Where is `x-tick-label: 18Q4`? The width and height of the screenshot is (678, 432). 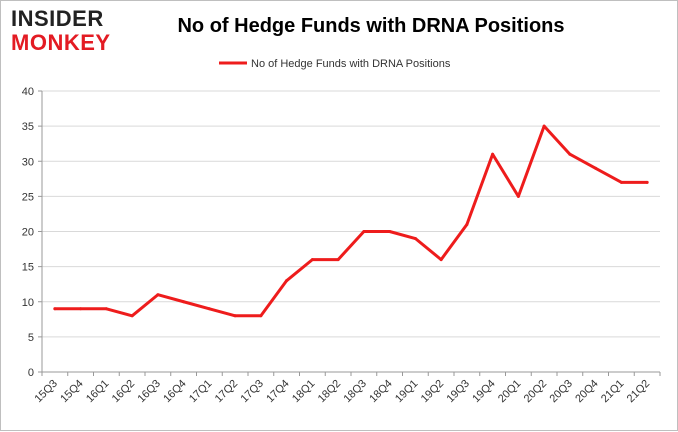 x-tick-label: 18Q4 is located at coordinates (381, 392).